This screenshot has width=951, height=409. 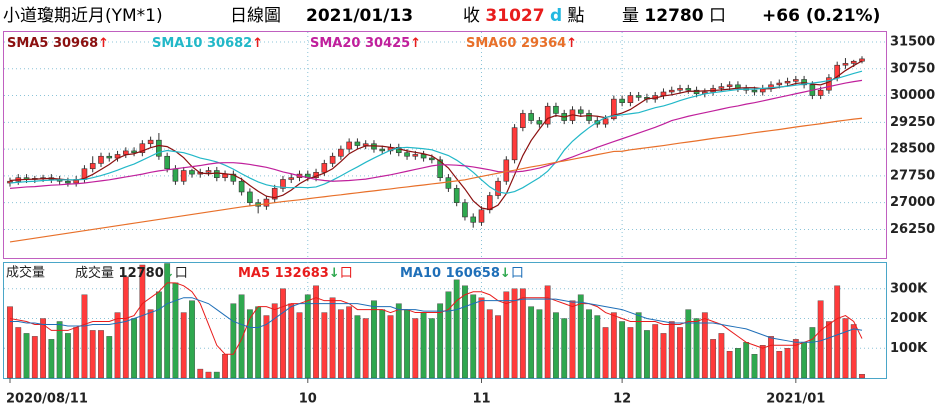 I want to click on close-label: 收, so click(x=471, y=16).